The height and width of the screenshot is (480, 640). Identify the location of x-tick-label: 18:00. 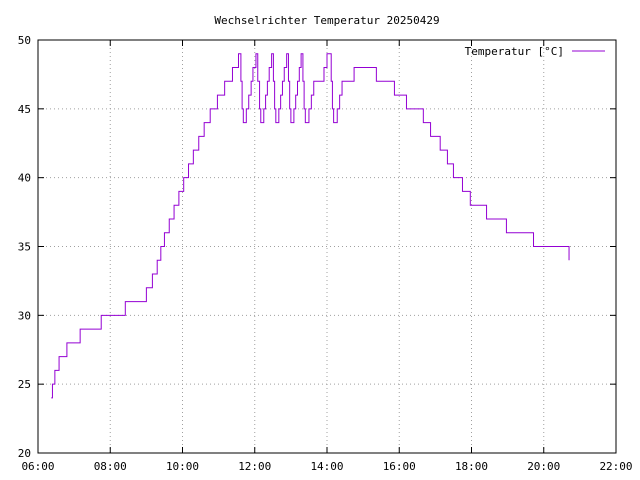
(471, 466).